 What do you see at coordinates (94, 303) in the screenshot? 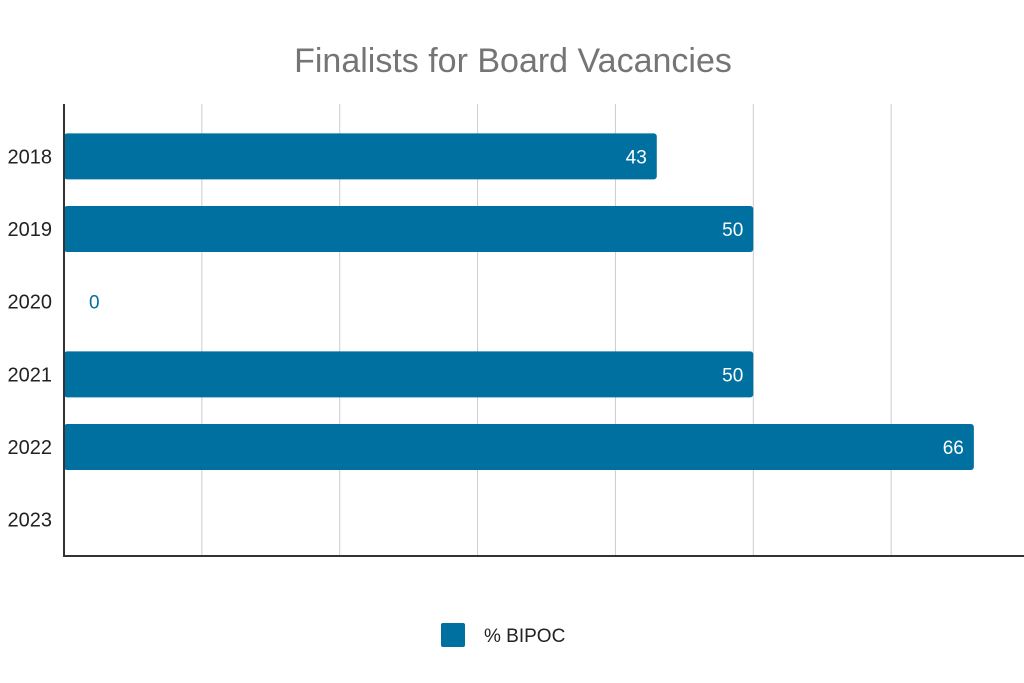
I see `data-label: 0` at bounding box center [94, 303].